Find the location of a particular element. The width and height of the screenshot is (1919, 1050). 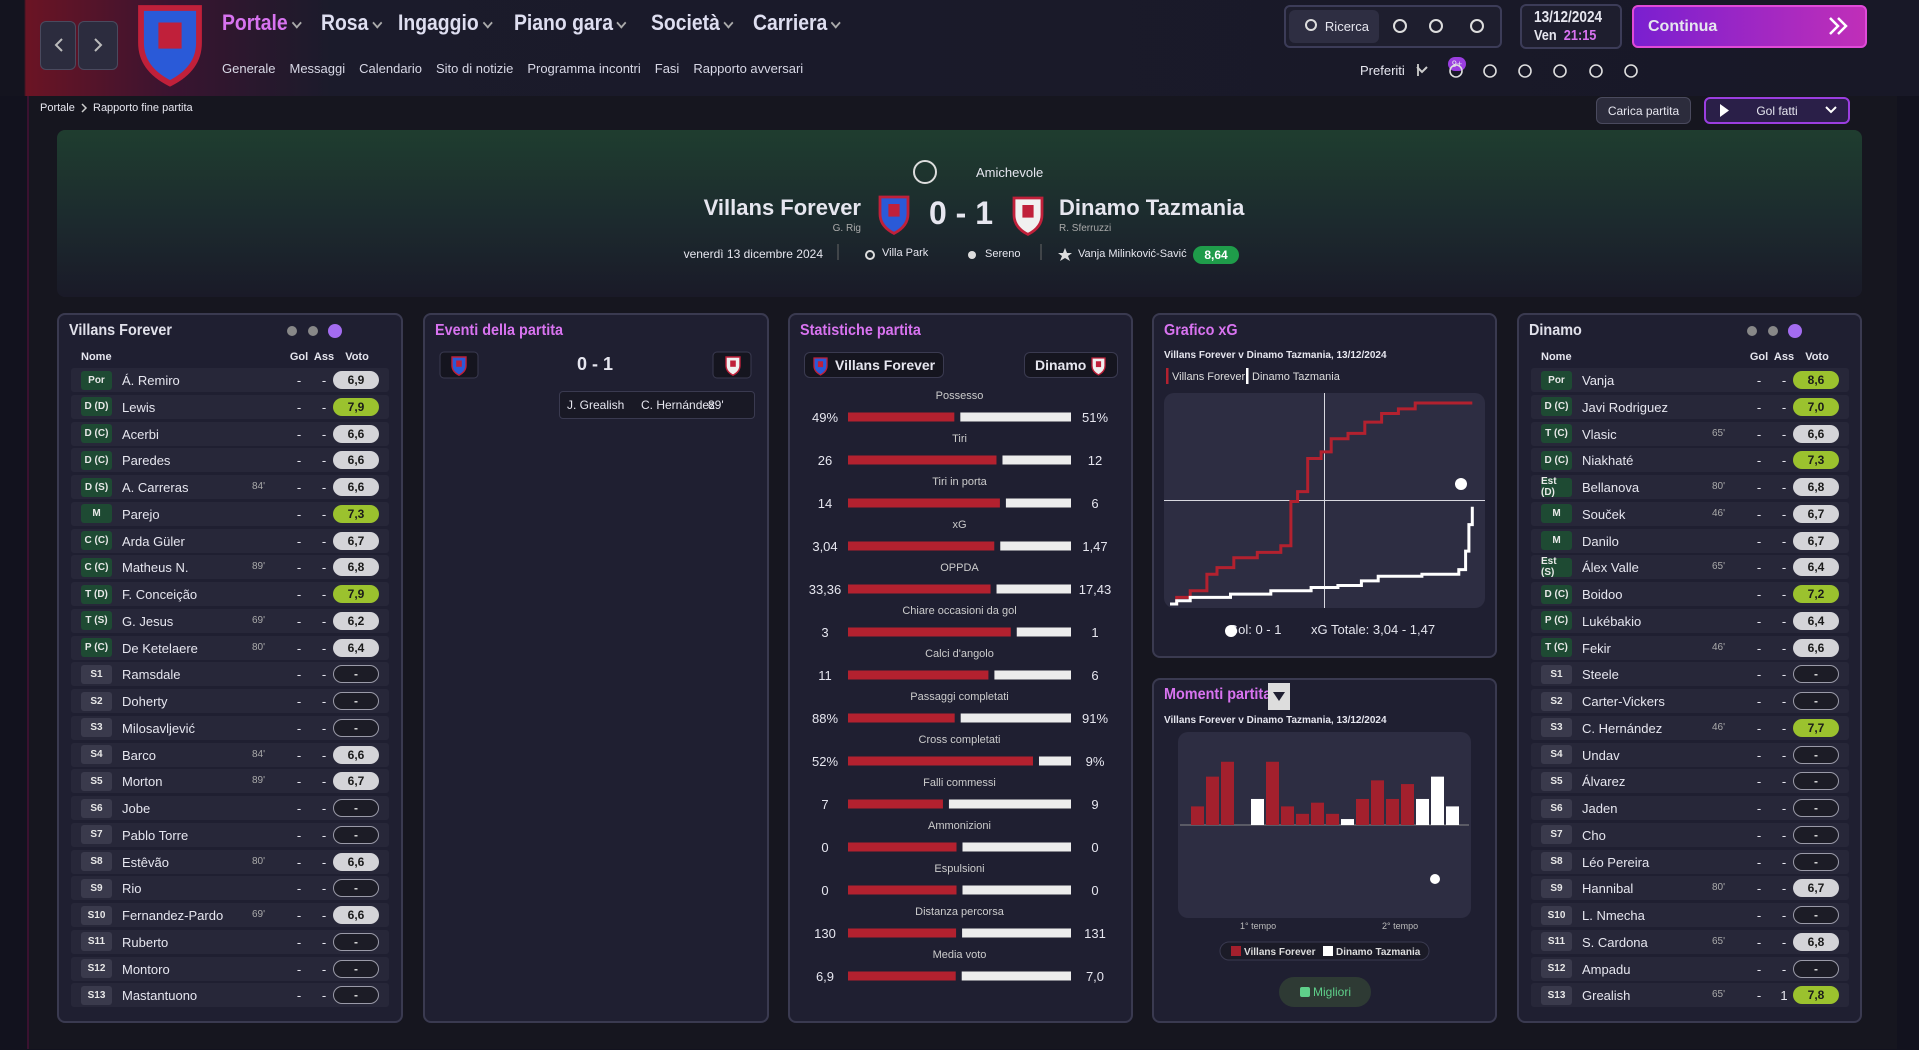

panel-title: Dinamo is located at coordinates (1555, 330).